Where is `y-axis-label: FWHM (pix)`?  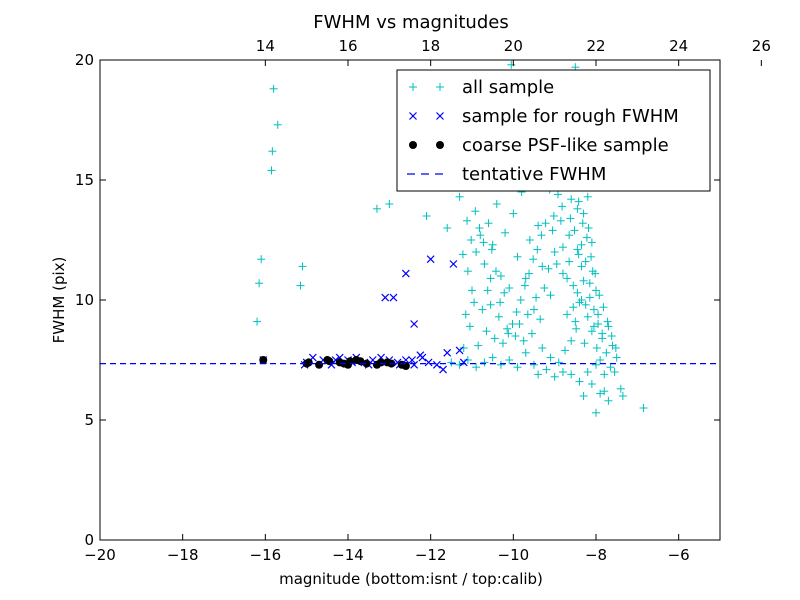 y-axis-label: FWHM (pix) is located at coordinates (59, 300).